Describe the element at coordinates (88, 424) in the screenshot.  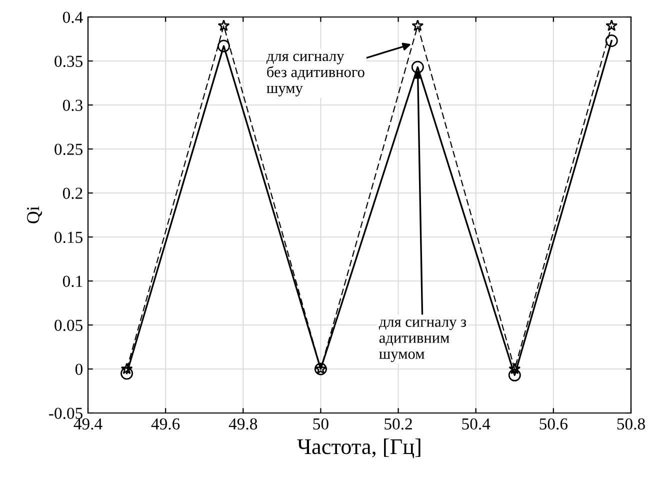
I see `x-tick-label: 49.4` at that location.